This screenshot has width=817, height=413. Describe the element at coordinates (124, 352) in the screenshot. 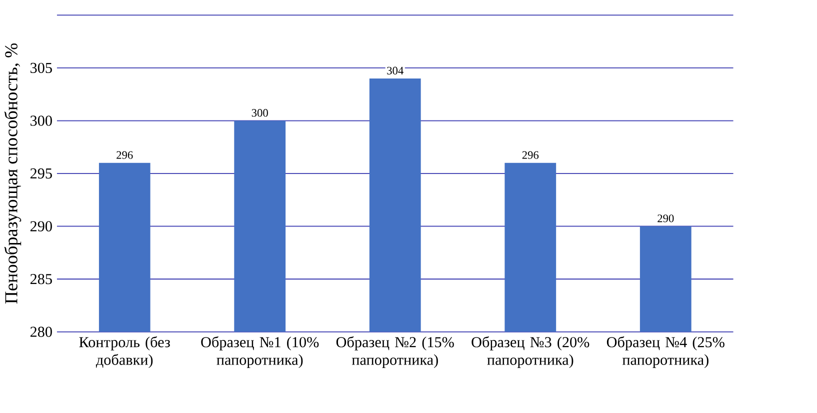

I see `x-tick-label: Контроль (без добавки)` at that location.